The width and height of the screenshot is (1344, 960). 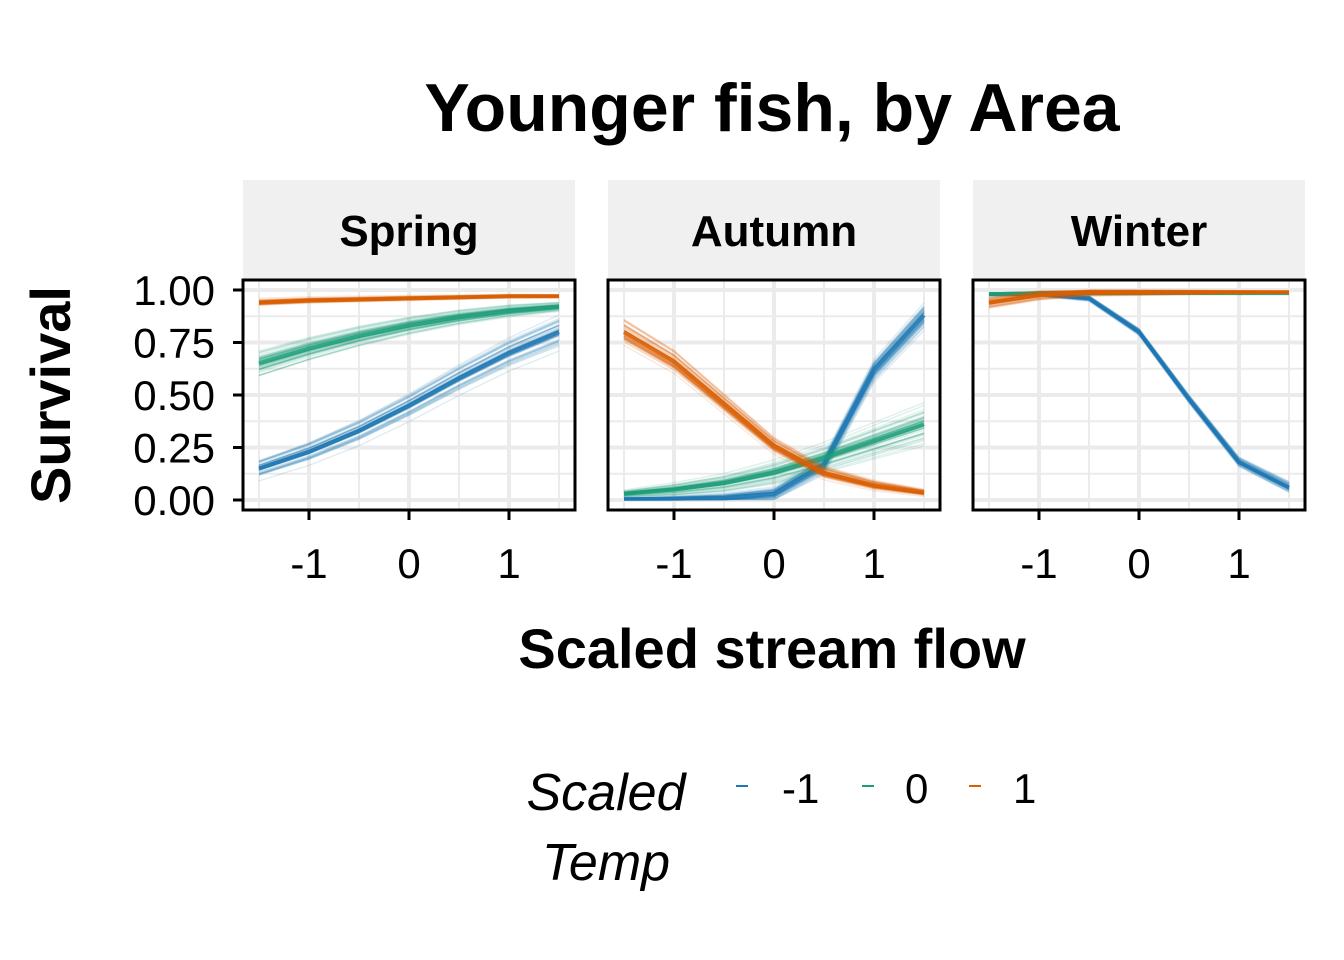 I want to click on legend-label: 0, so click(x=916, y=788).